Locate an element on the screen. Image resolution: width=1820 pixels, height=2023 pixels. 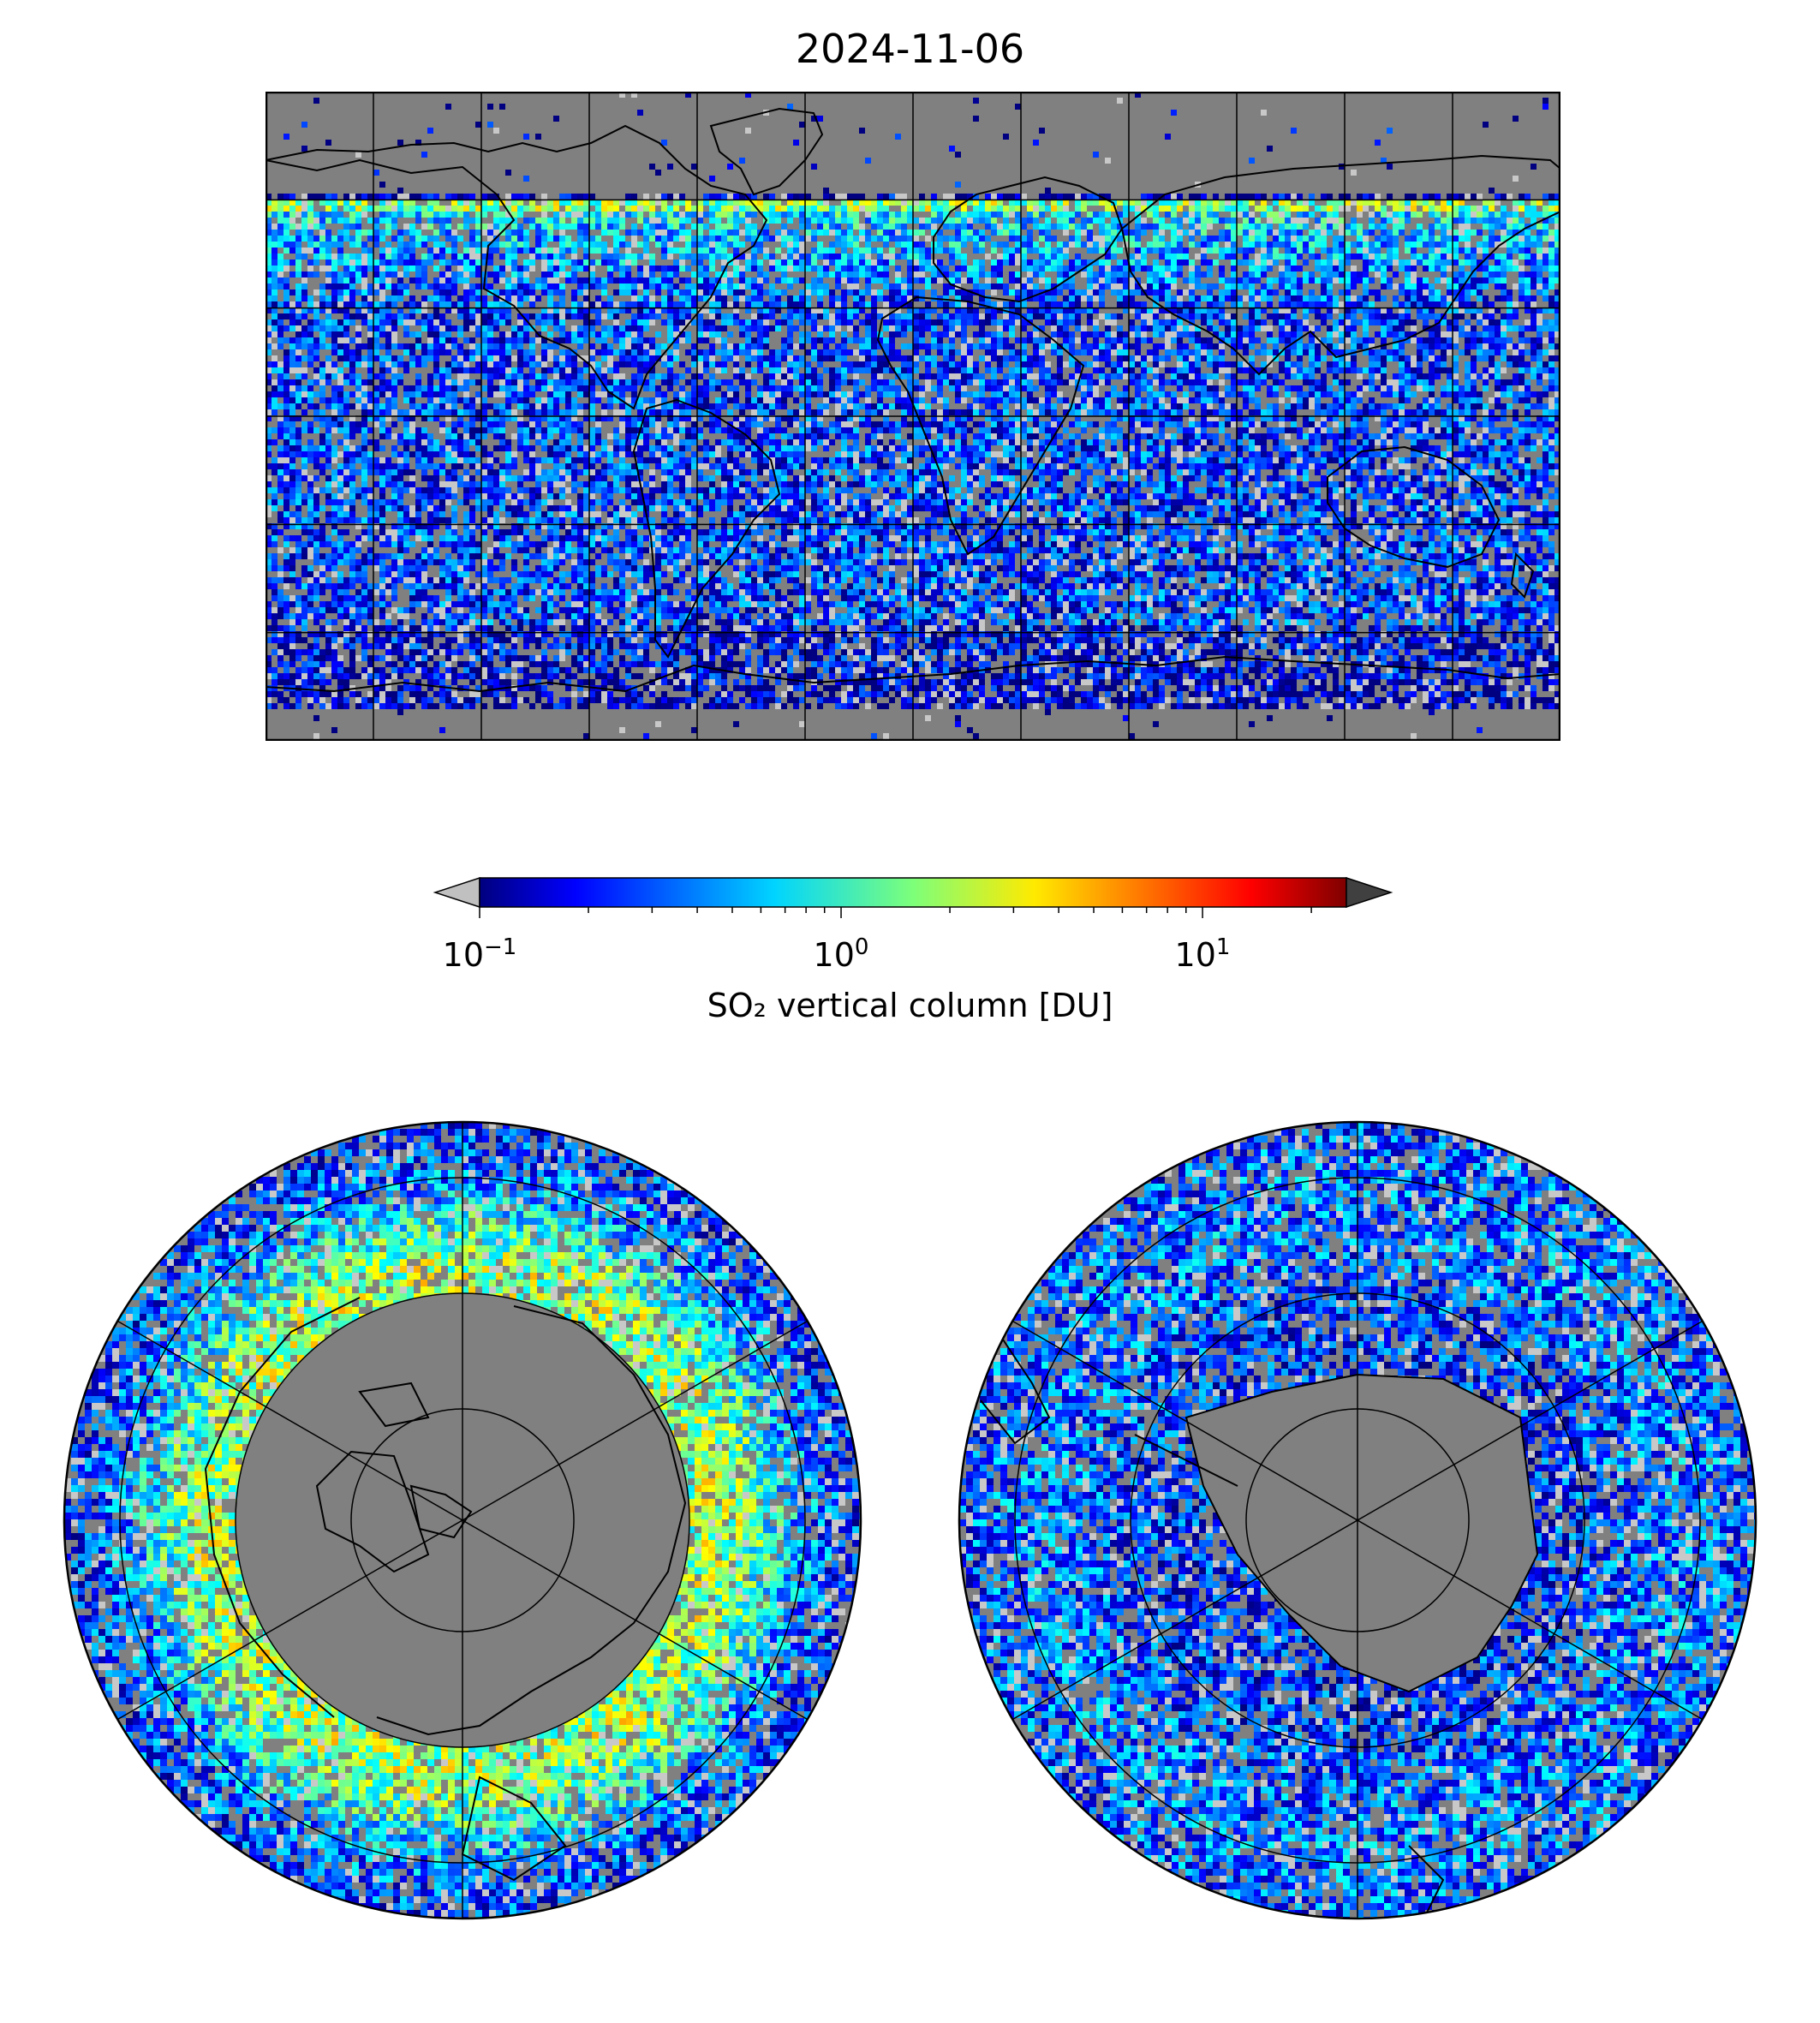
coastline-africa is located at coordinates (980, 425).